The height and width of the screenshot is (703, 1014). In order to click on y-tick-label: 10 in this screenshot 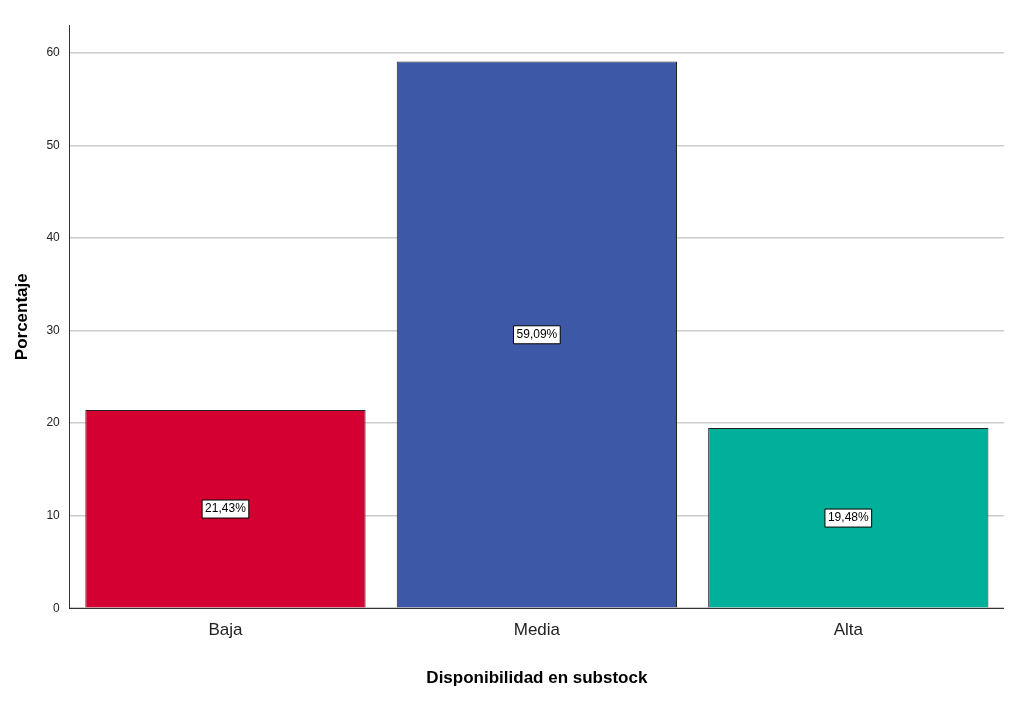, I will do `click(53, 514)`.